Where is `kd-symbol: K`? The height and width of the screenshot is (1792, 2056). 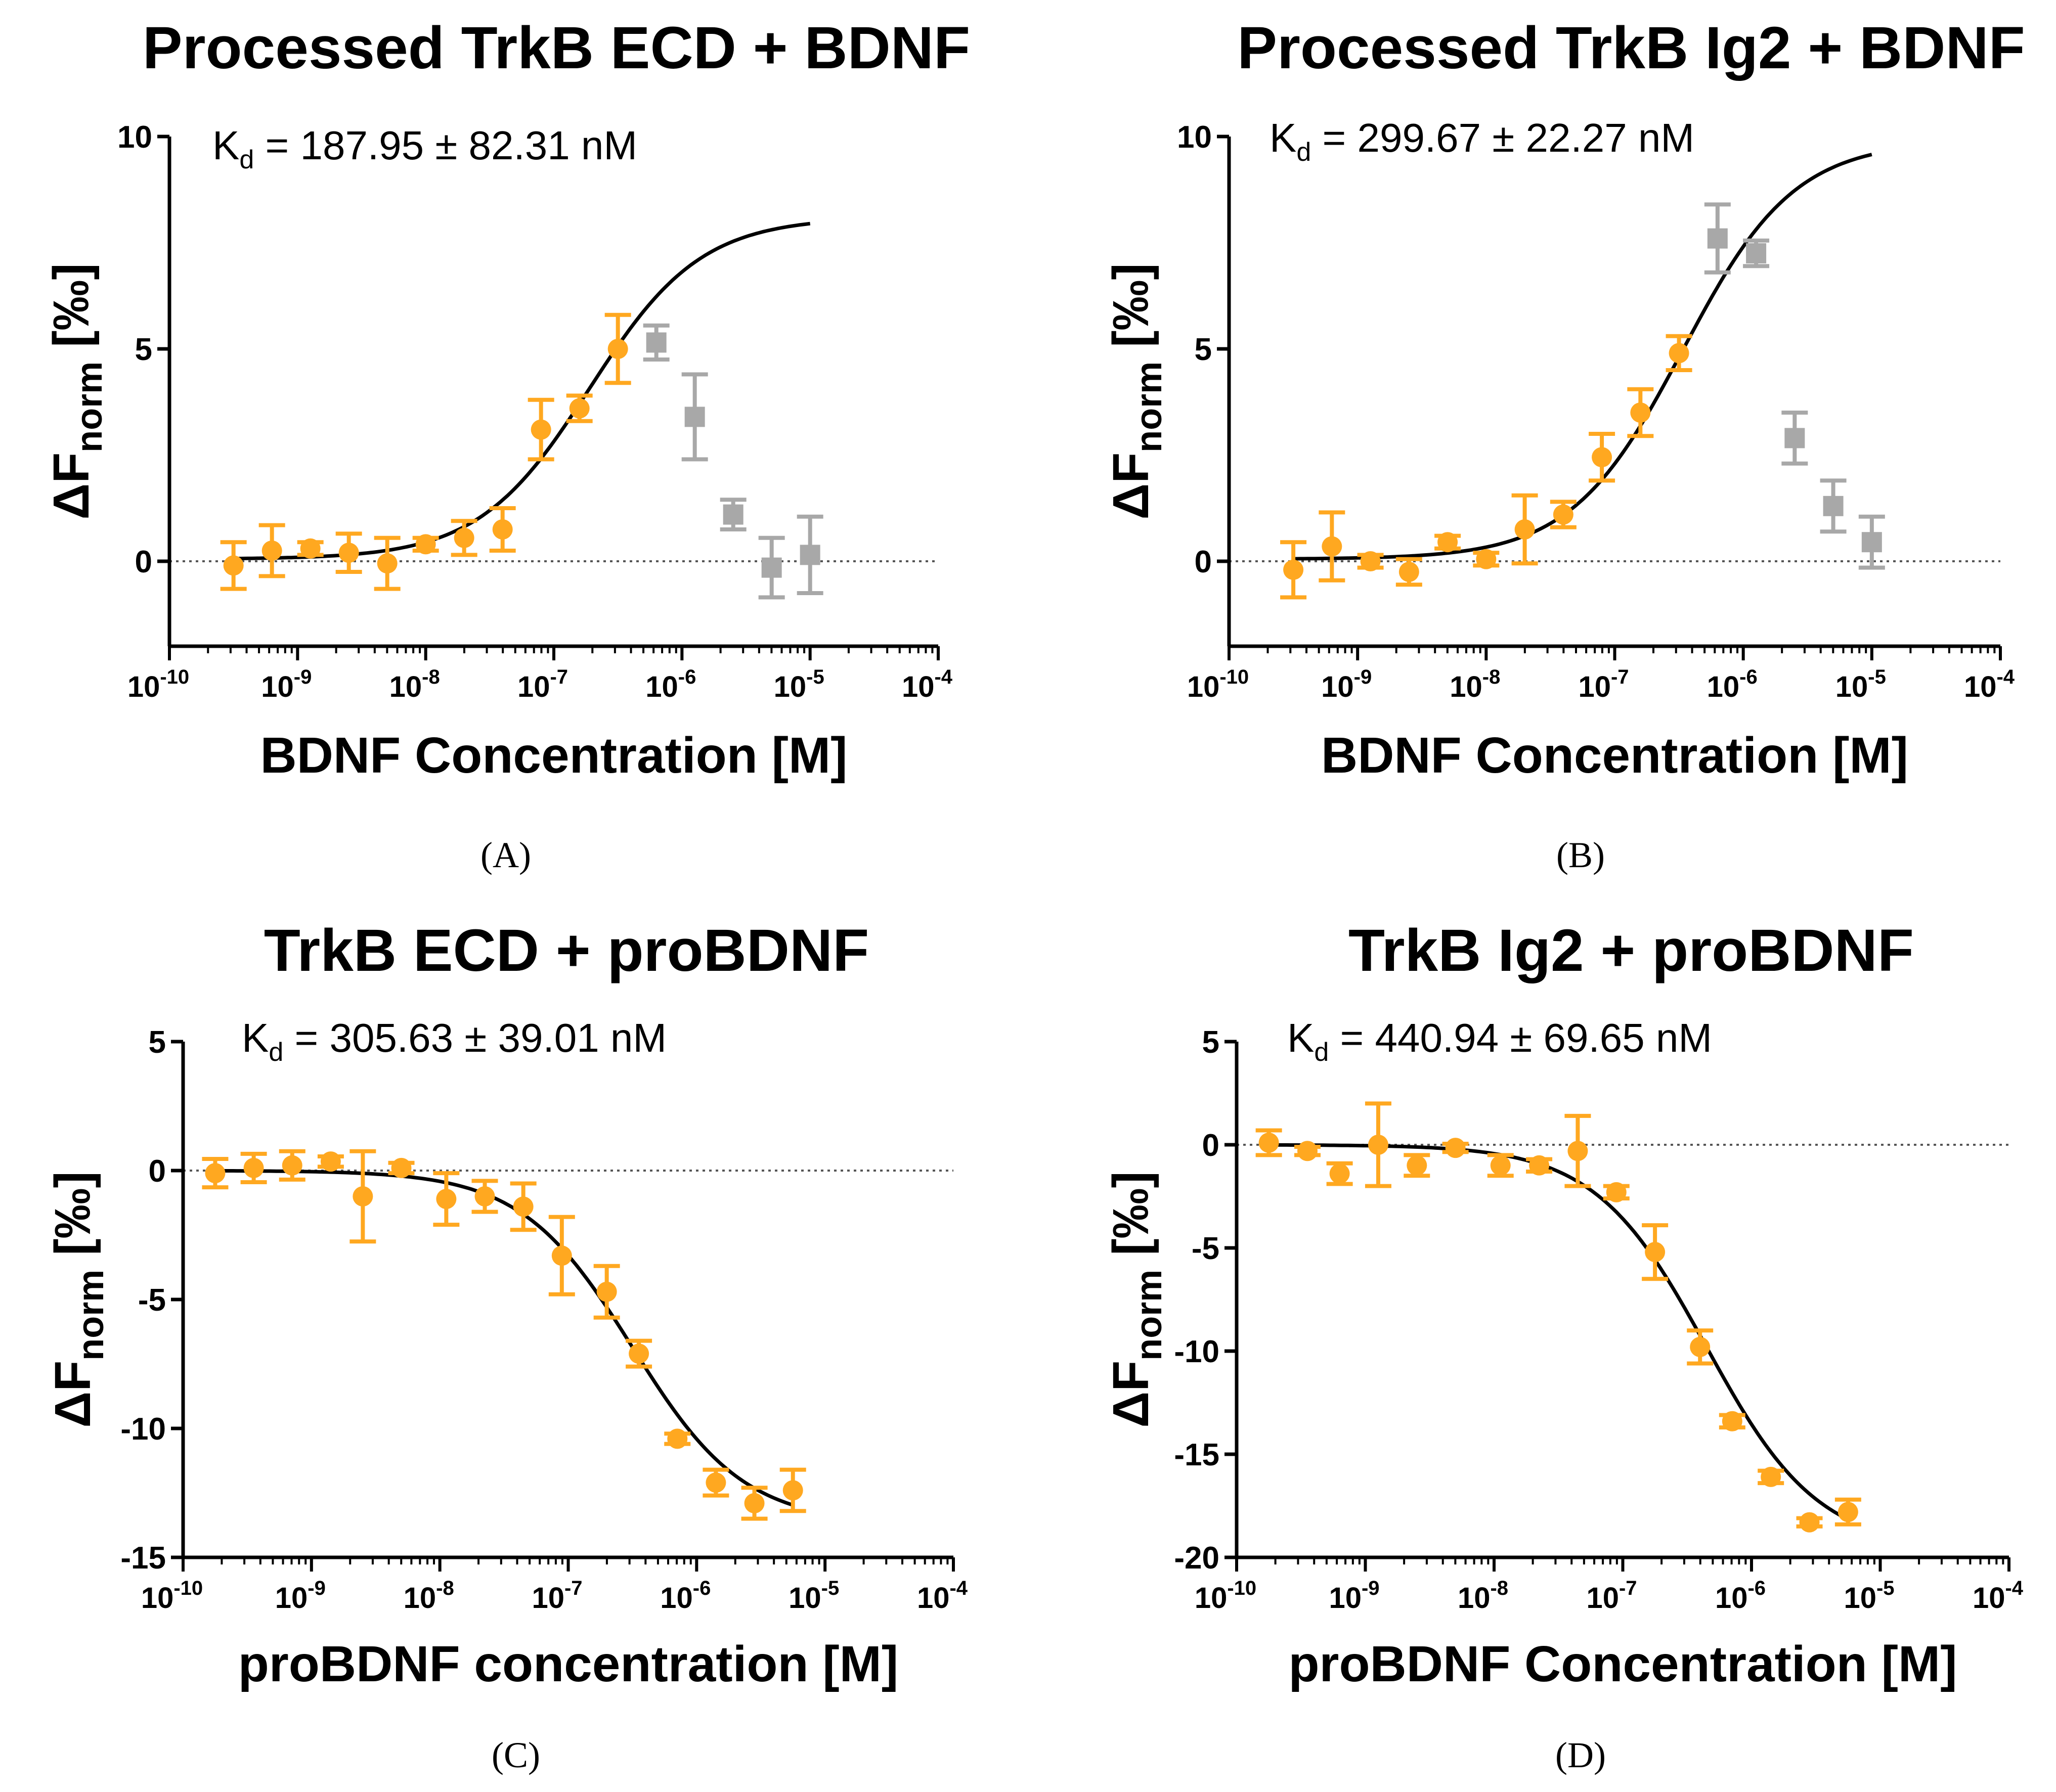 kd-symbol: K is located at coordinates (1301, 1037).